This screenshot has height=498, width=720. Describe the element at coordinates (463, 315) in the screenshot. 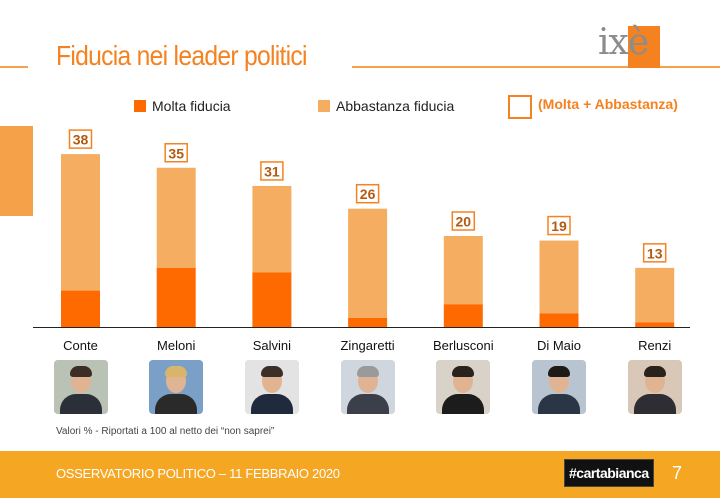

I see `bar-molta-berlusconi` at that location.